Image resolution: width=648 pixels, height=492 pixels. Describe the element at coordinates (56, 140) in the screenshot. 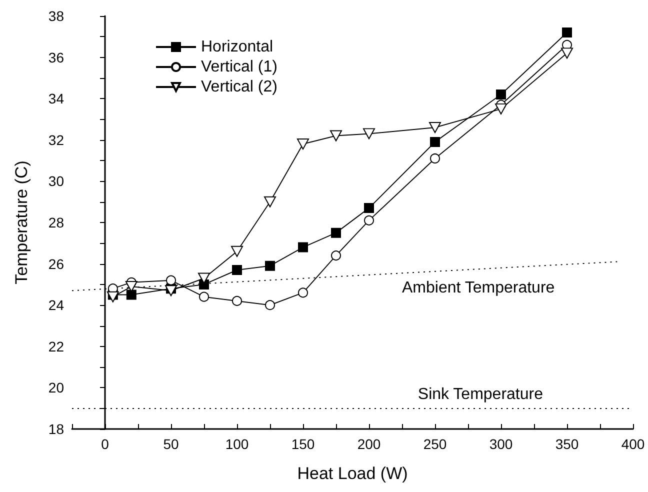

I see `y-tick-label: 32` at that location.